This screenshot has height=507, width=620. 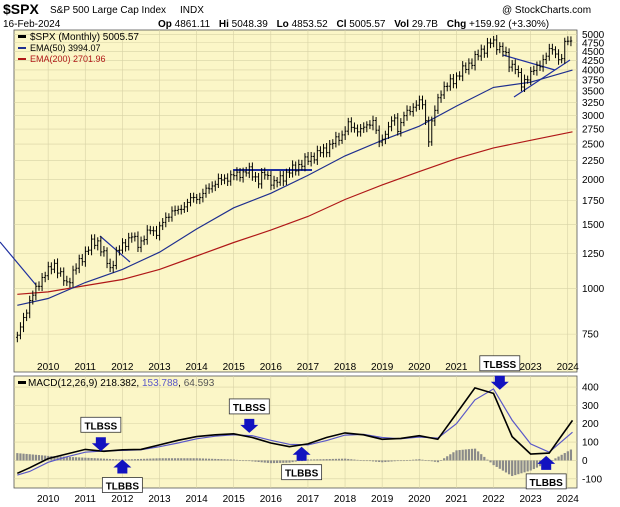 I want to click on annotation-box, so click(x=249, y=406).